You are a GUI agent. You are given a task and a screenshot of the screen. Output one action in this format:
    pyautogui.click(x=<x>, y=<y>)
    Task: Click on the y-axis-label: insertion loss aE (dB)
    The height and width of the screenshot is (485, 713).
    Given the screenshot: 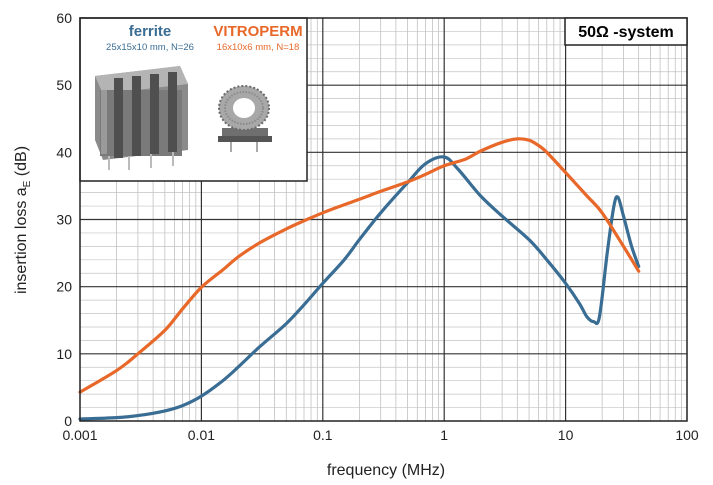 What is the action you would take?
    pyautogui.click(x=23, y=220)
    